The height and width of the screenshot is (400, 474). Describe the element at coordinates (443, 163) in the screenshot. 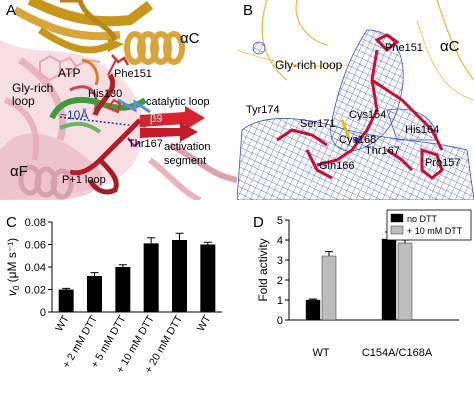

I see `label-b-pro157: Pro157` at that location.